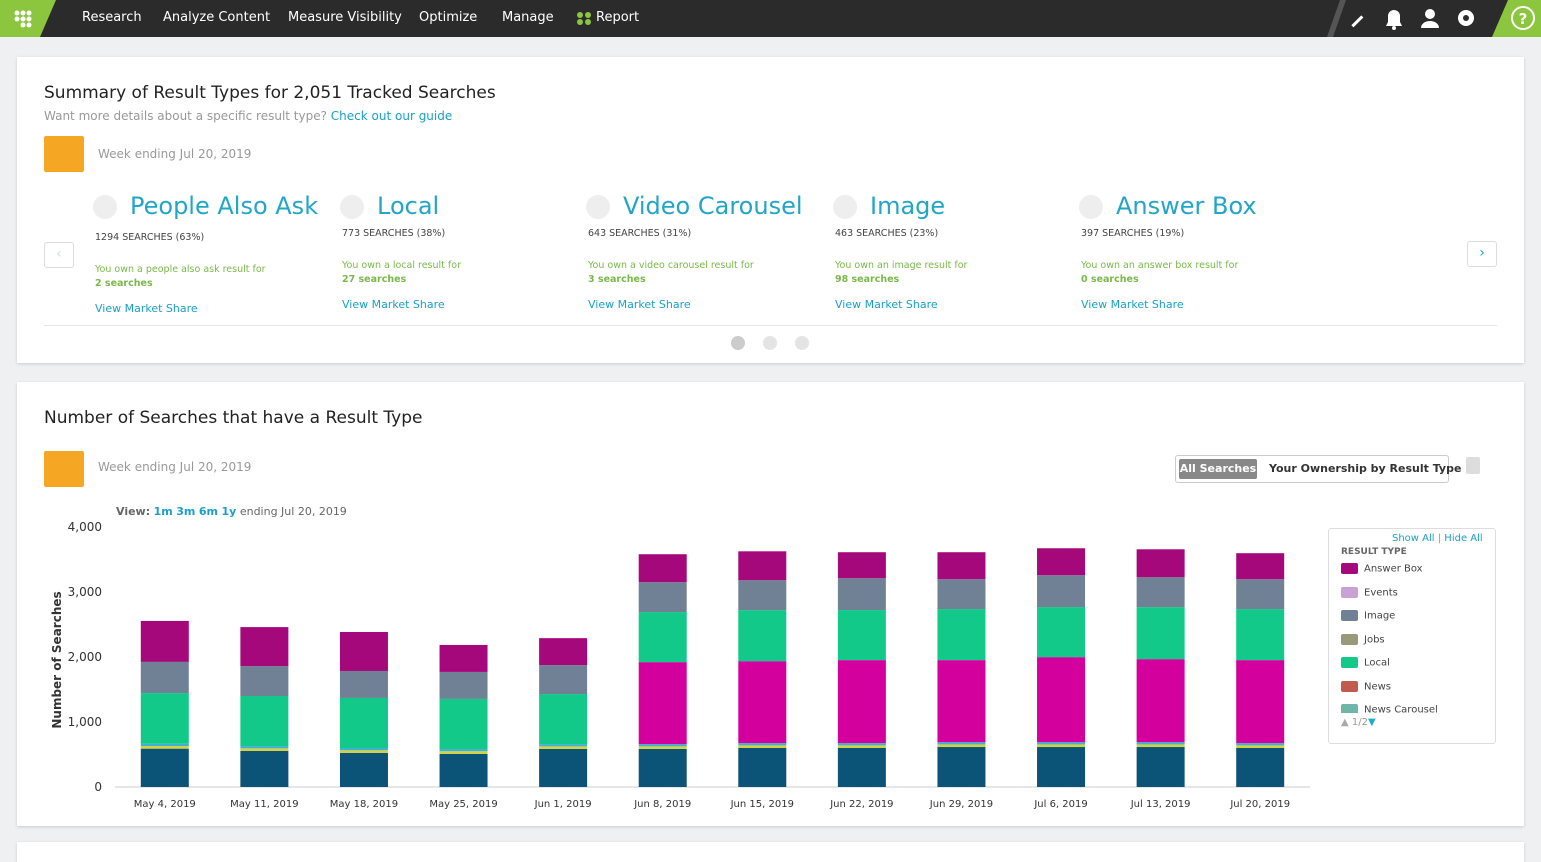 The height and width of the screenshot is (862, 1541). I want to click on legend-label: Local, so click(1377, 663).